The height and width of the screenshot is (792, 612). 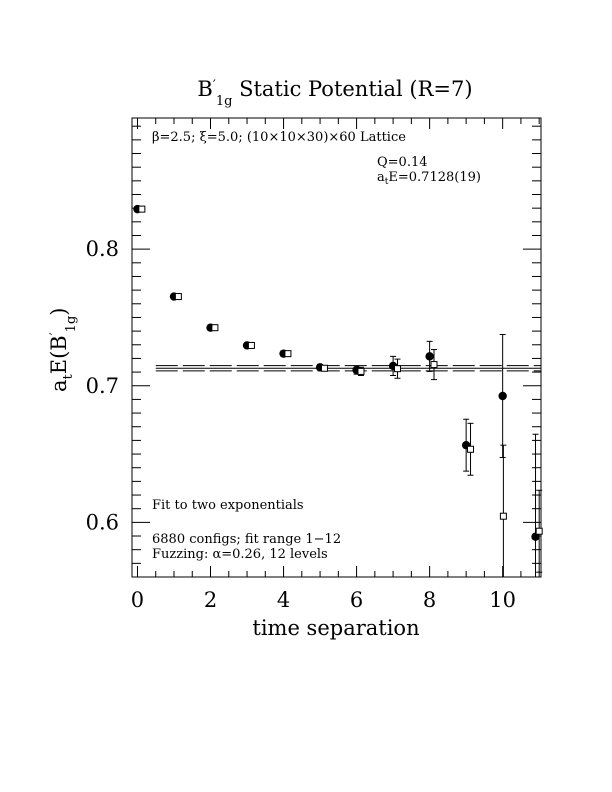 What do you see at coordinates (429, 600) in the screenshot?
I see `x-tick-label: 8` at bounding box center [429, 600].